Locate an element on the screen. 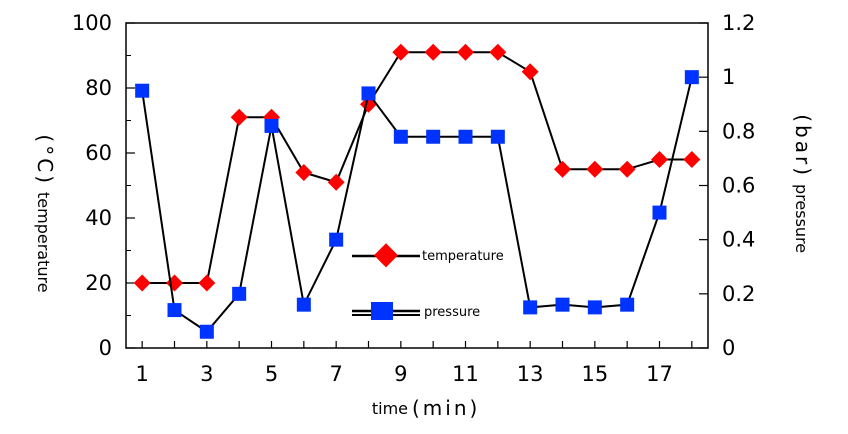 This screenshot has width=848, height=434. x-tick-label: 5 is located at coordinates (271, 374).